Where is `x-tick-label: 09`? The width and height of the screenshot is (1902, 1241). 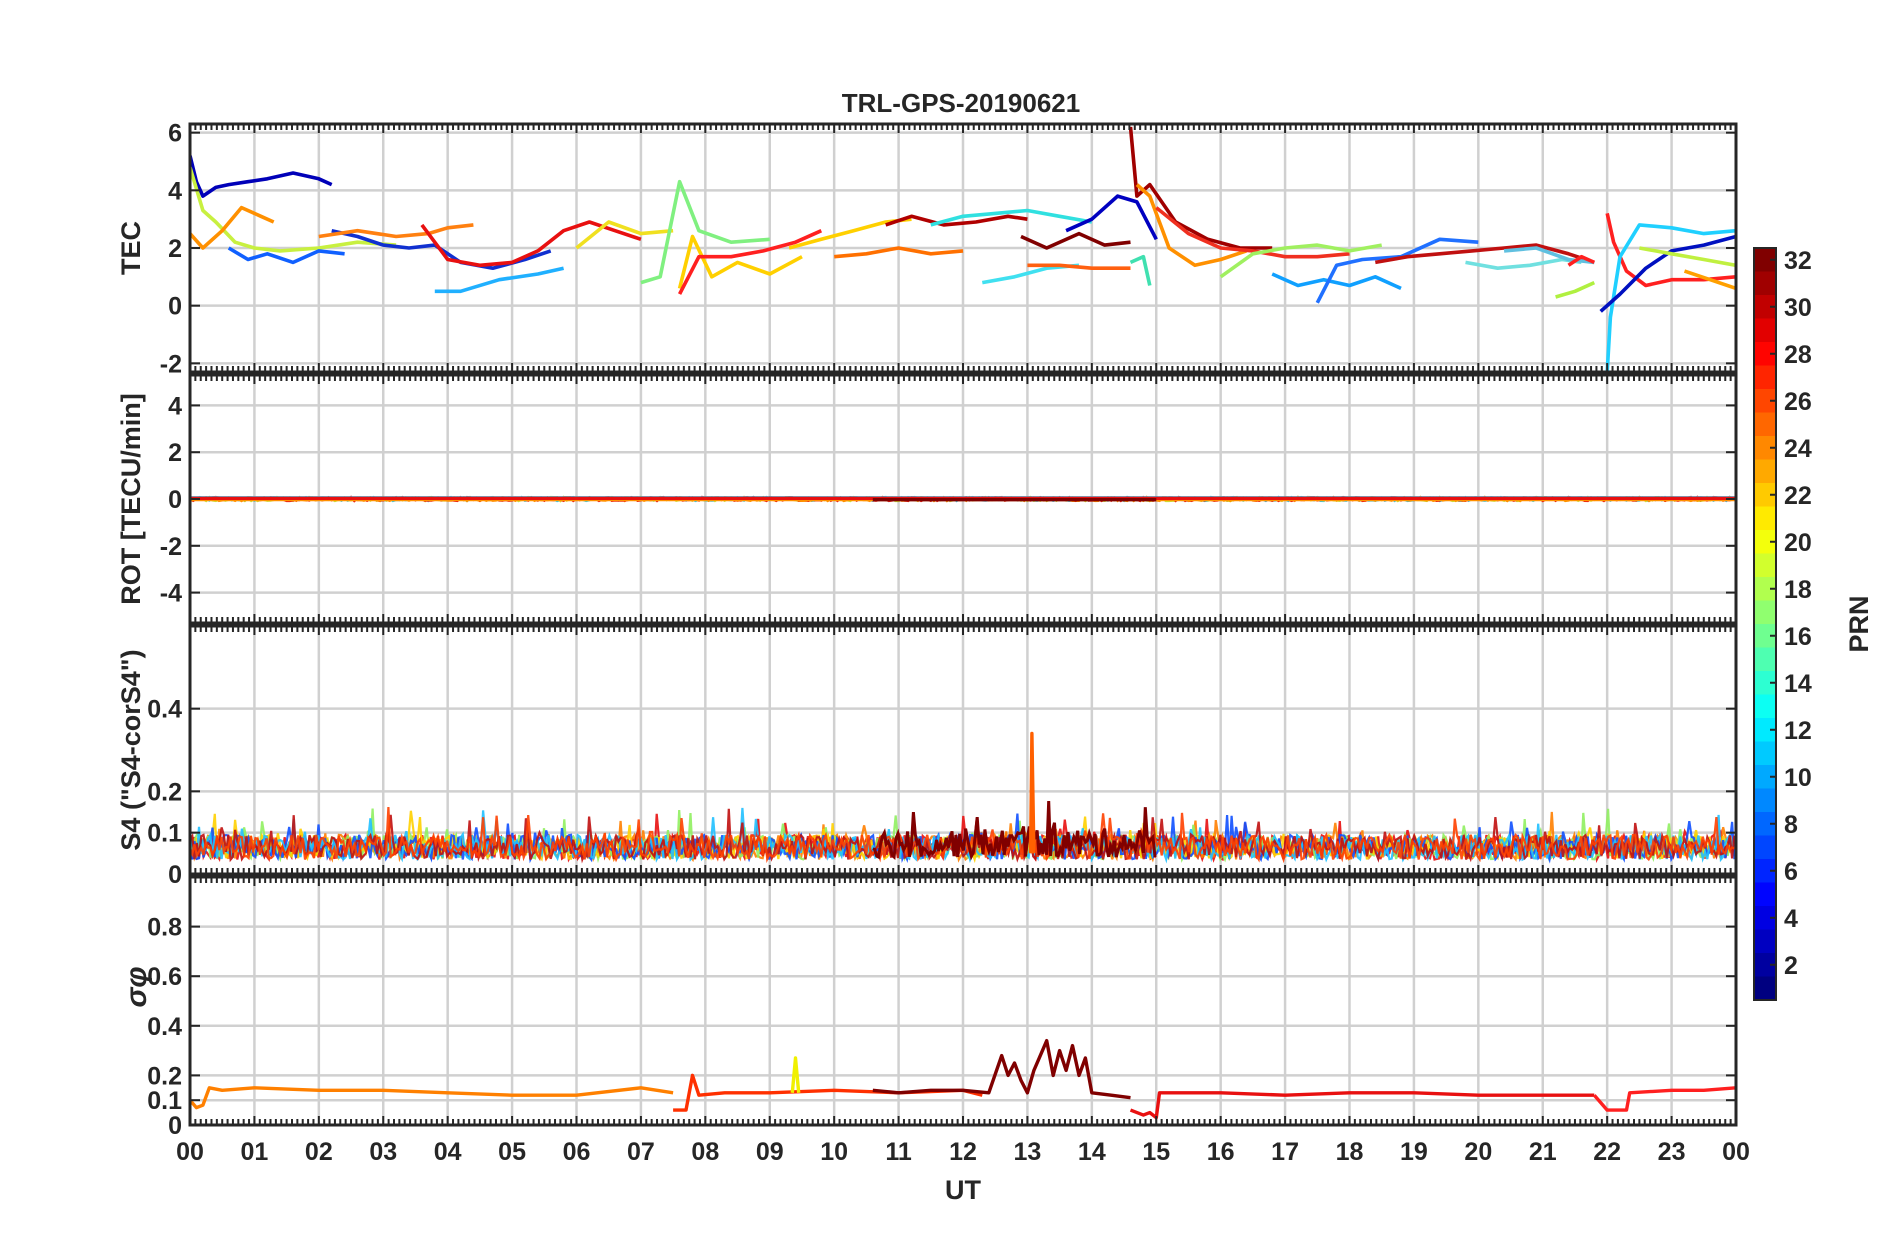
x-tick-label: 09 is located at coordinates (770, 1152).